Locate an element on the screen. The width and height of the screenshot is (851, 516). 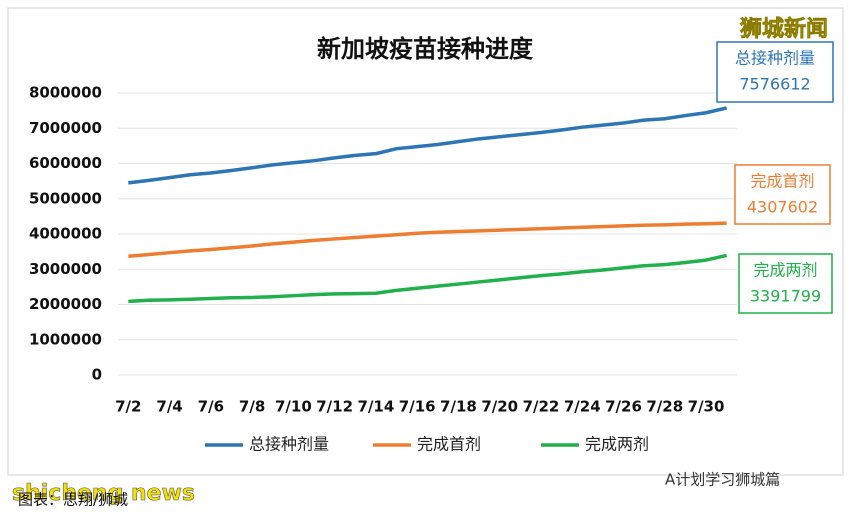
y-tick-label: 2000000 is located at coordinates (65, 304).